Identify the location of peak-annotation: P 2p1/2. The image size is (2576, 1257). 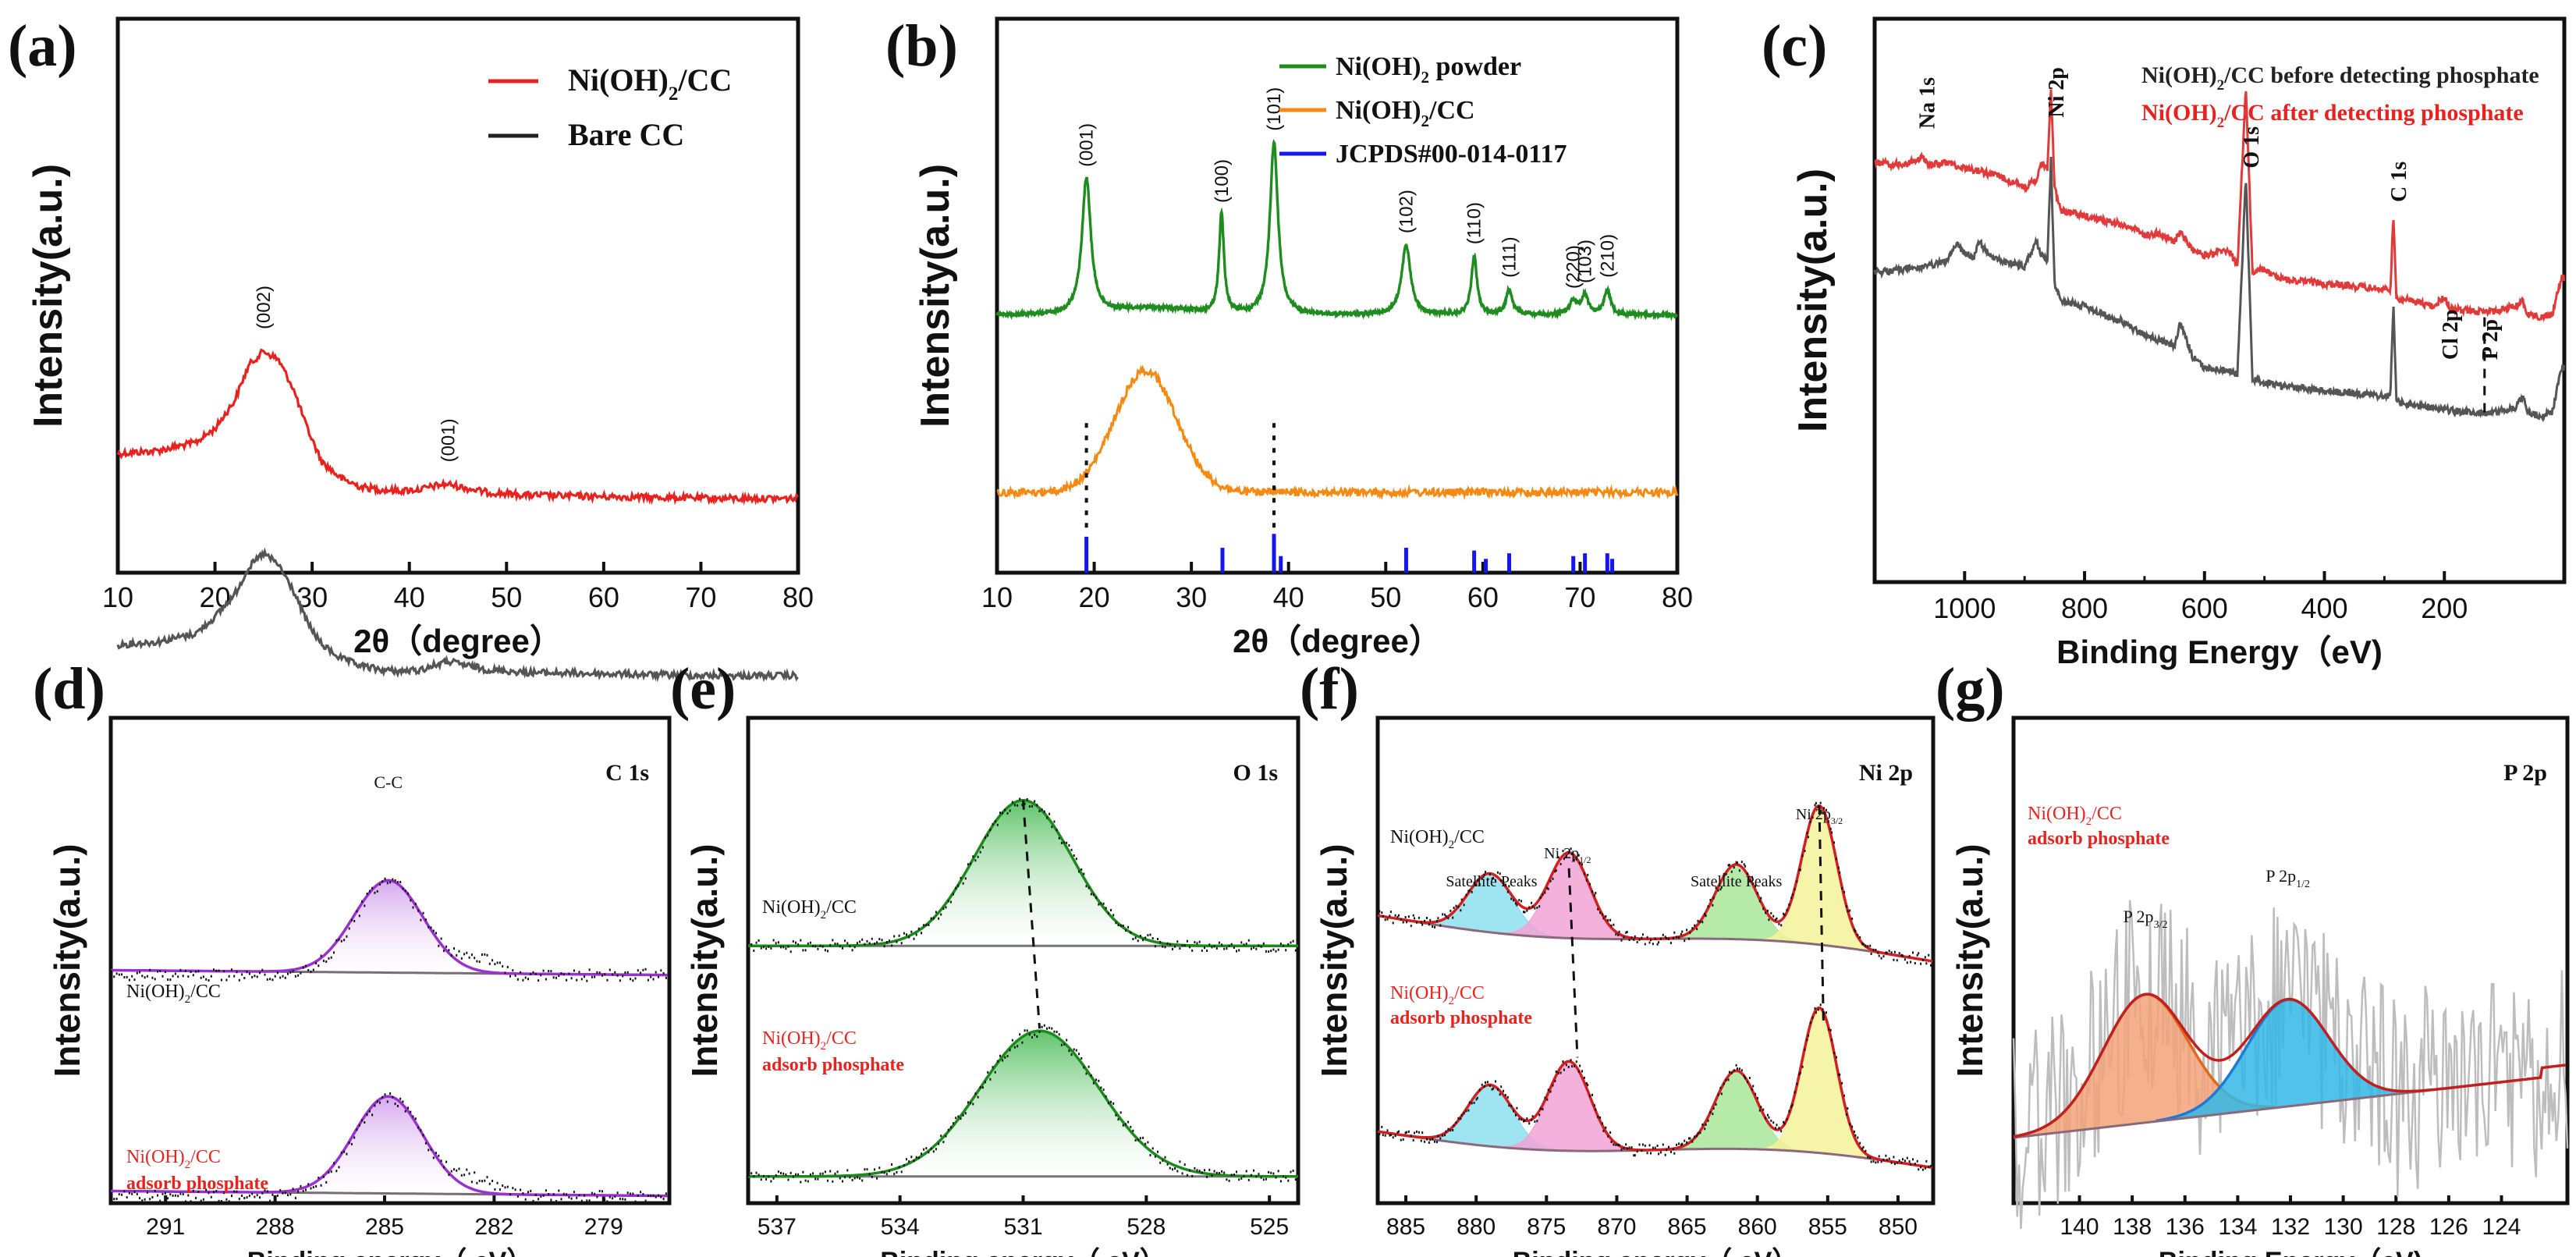
(2288, 878).